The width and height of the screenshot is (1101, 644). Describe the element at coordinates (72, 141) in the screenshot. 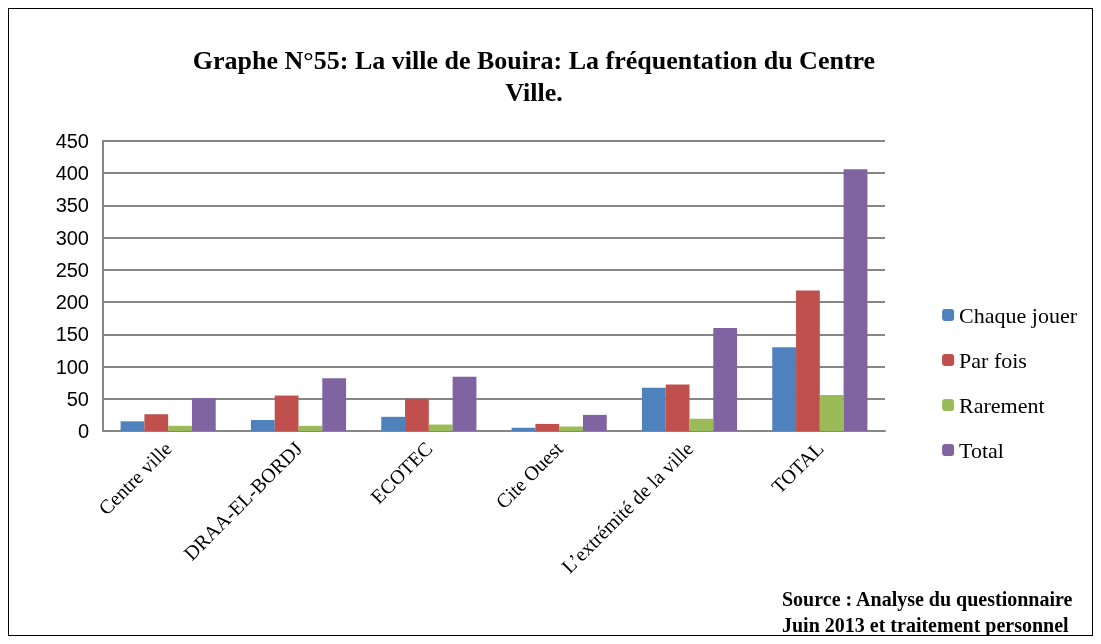

I see `y-tick-label: 450` at that location.